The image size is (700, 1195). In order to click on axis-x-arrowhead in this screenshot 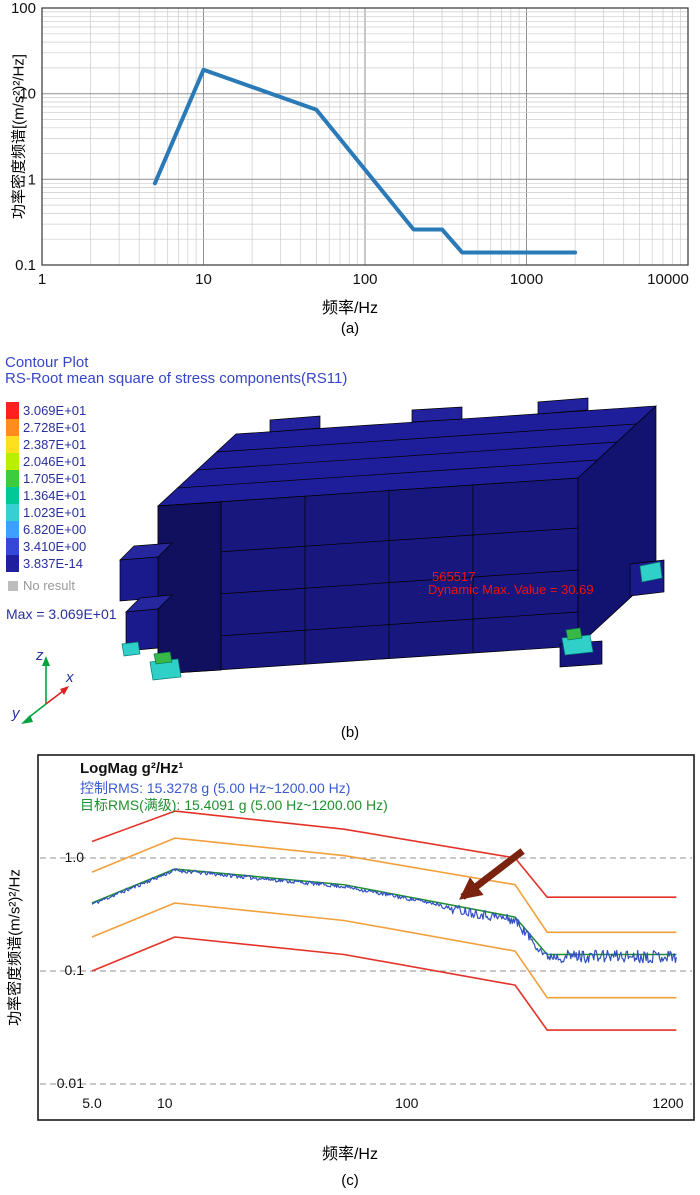, I will do `click(64, 690)`.